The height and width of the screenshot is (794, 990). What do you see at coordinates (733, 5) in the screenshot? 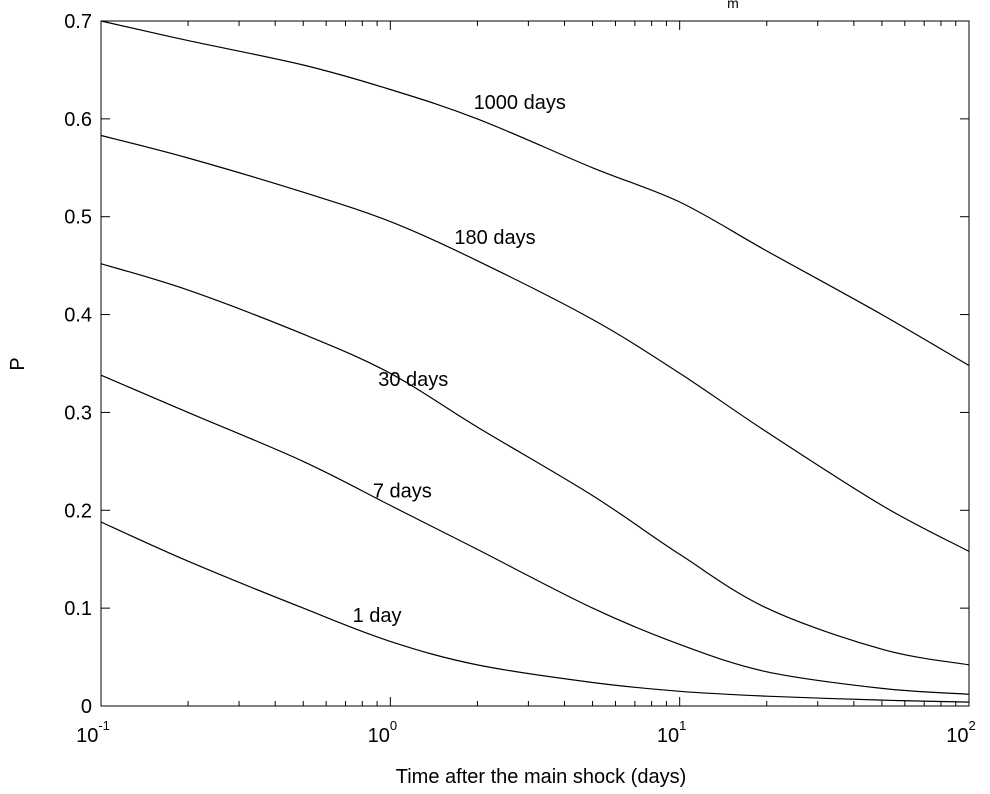
I see `title-fragment: m` at bounding box center [733, 5].